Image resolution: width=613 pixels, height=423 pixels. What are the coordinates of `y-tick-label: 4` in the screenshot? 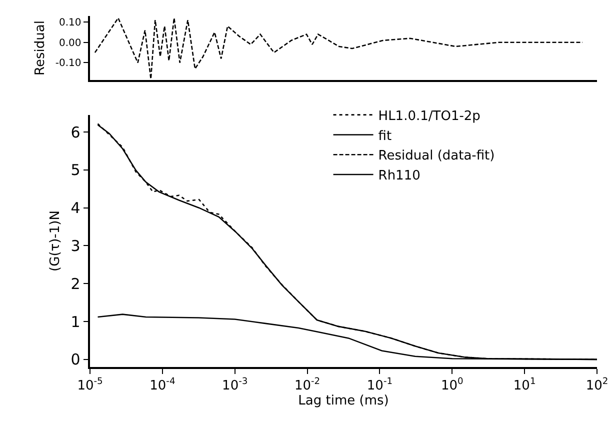 It's located at (75, 208).